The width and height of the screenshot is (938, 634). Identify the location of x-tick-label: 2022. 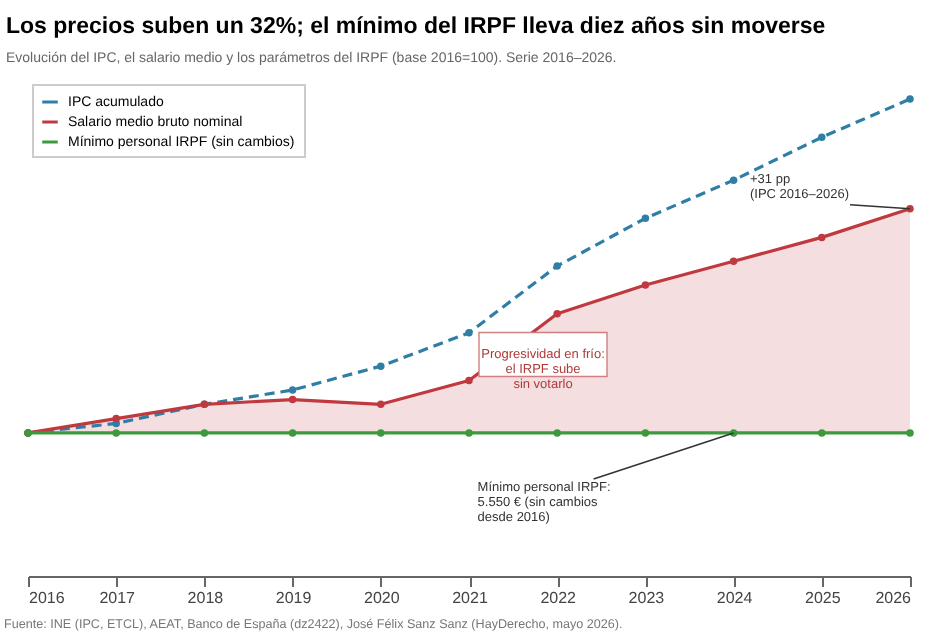
(559, 598).